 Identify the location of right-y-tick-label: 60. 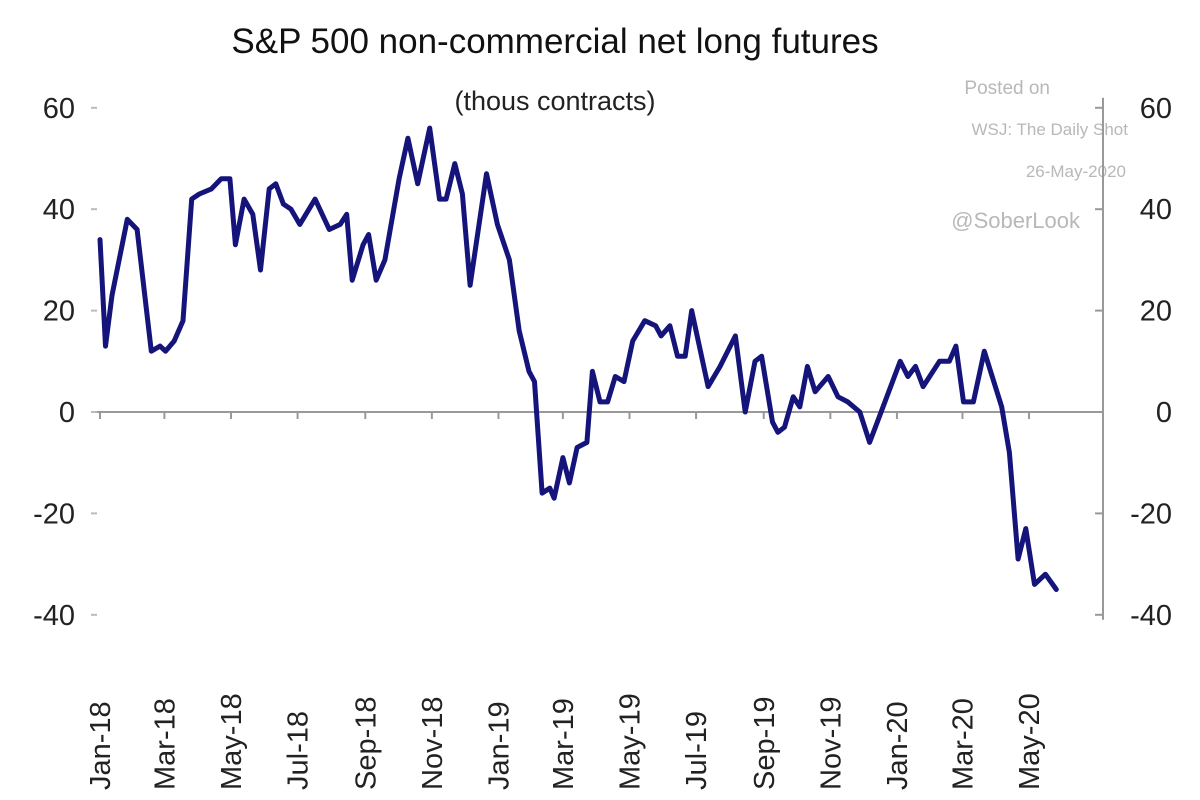
(1156, 109).